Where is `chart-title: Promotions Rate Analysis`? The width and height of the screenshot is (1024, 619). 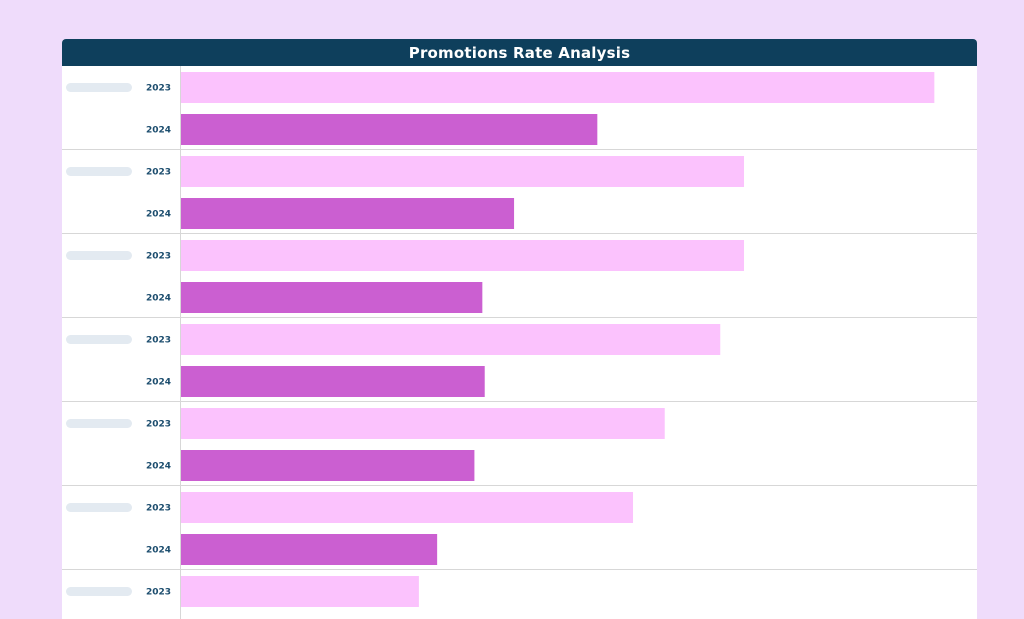
chart-title: Promotions Rate Analysis is located at coordinates (519, 52).